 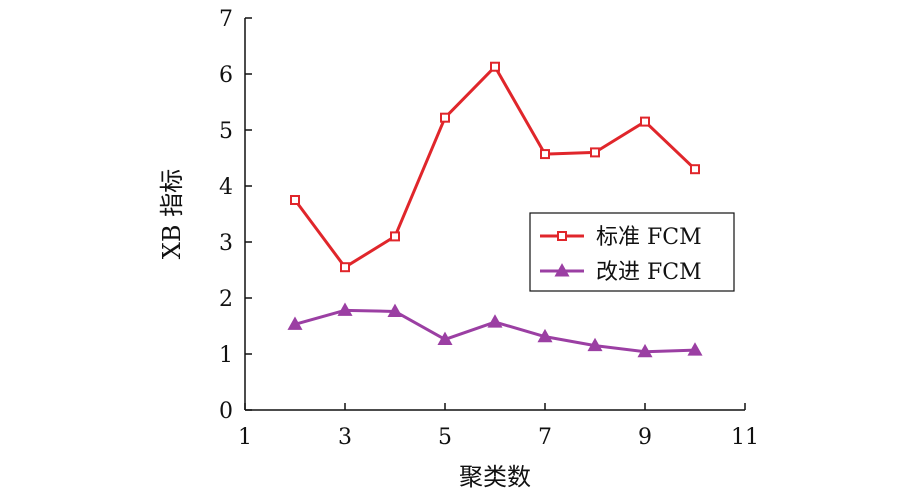 I want to click on y-axis-title: XB 指标, so click(x=172, y=214).